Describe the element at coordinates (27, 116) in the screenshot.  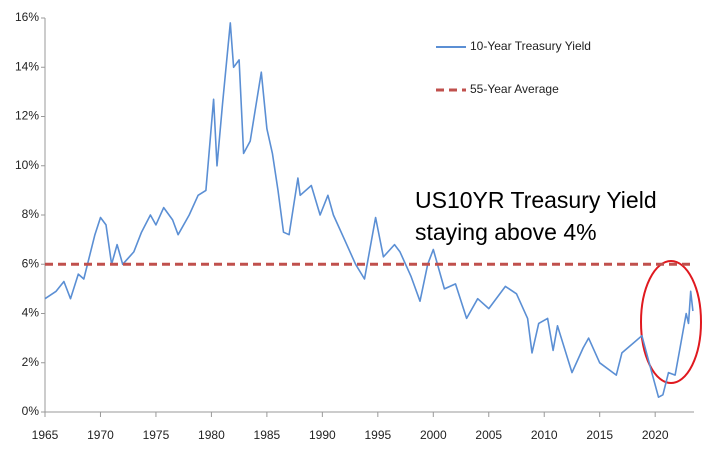
I see `y-tick-label: 12%` at that location.